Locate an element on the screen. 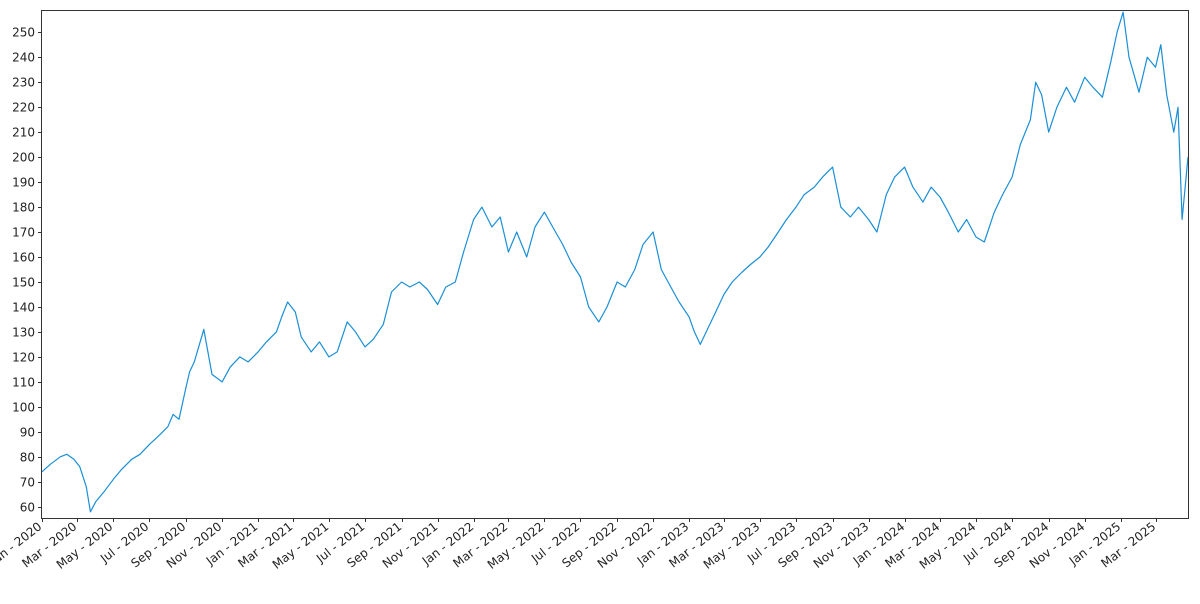 This screenshot has width=1200, height=604. y-tick-label: 160 is located at coordinates (23, 258).